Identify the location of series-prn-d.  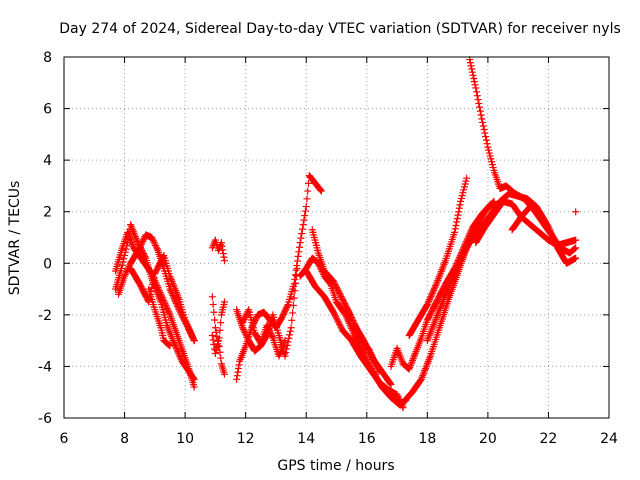
(162, 298).